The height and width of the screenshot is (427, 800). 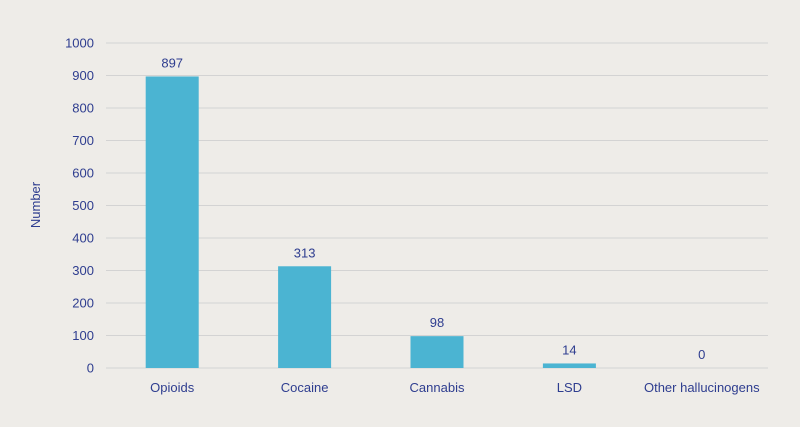 What do you see at coordinates (437, 352) in the screenshot?
I see `bar-cannabis` at bounding box center [437, 352].